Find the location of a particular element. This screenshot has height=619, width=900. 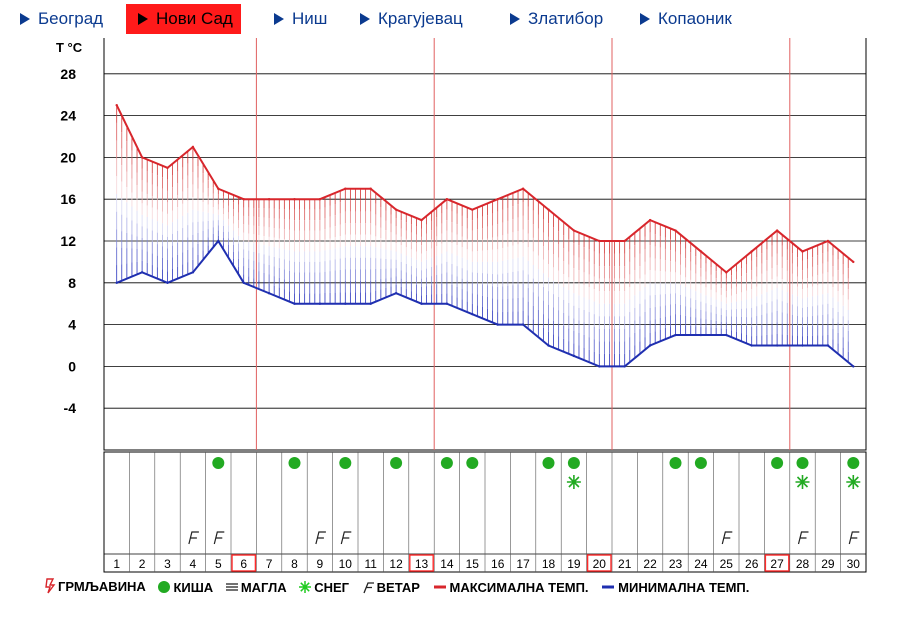

min-line-icon is located at coordinates (608, 587).